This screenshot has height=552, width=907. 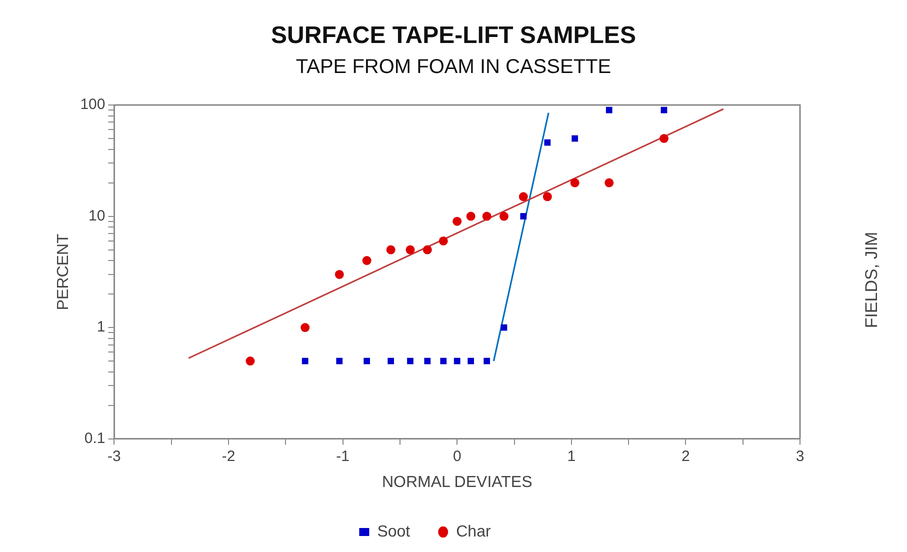 I want to click on text: FIELDS, JIM, so click(x=872, y=280).